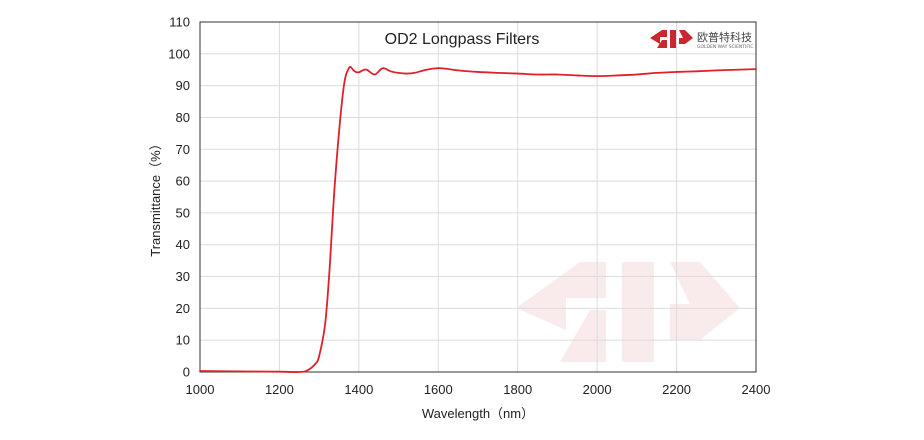  What do you see at coordinates (628, 312) in the screenshot?
I see `watermark-logo` at bounding box center [628, 312].